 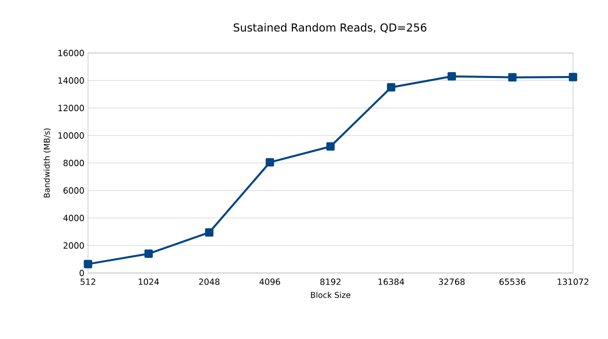 What do you see at coordinates (73, 218) in the screenshot?
I see `y-tick-label: 4000` at bounding box center [73, 218].